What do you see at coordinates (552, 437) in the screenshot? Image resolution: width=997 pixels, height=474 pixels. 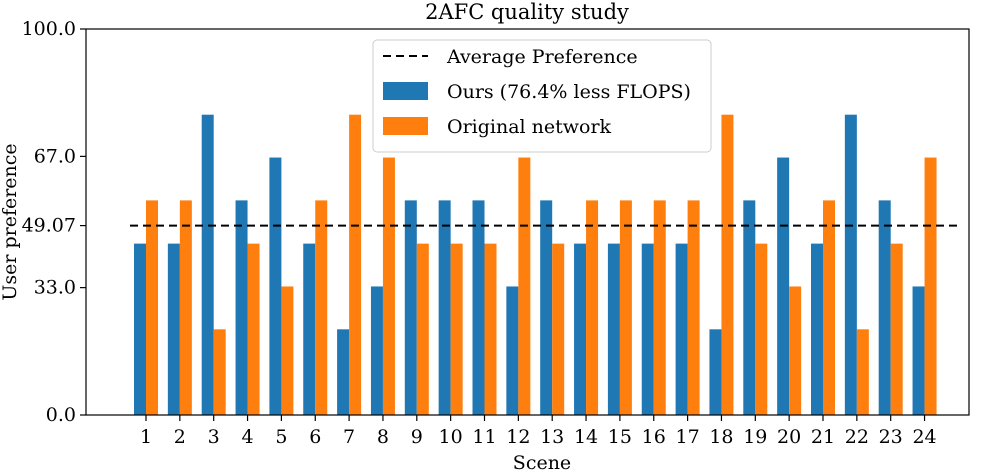 I see `x-tick-label: 13` at bounding box center [552, 437].